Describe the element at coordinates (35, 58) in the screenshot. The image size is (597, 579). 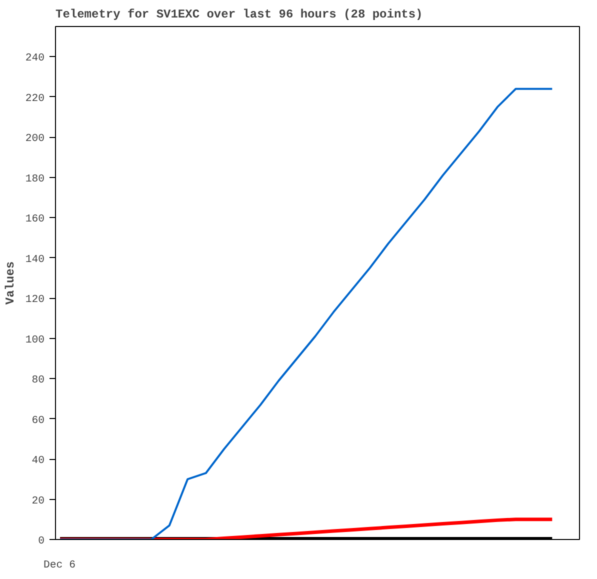
I see `y-tick-label: 240` at that location.